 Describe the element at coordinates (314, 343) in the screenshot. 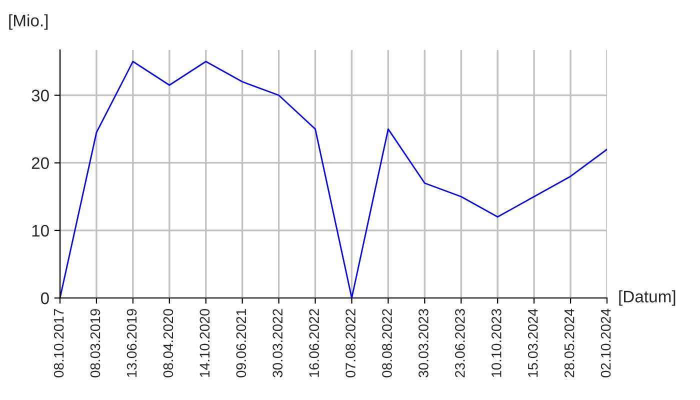

I see `x-tick-label: 16.06.2022` at that location.